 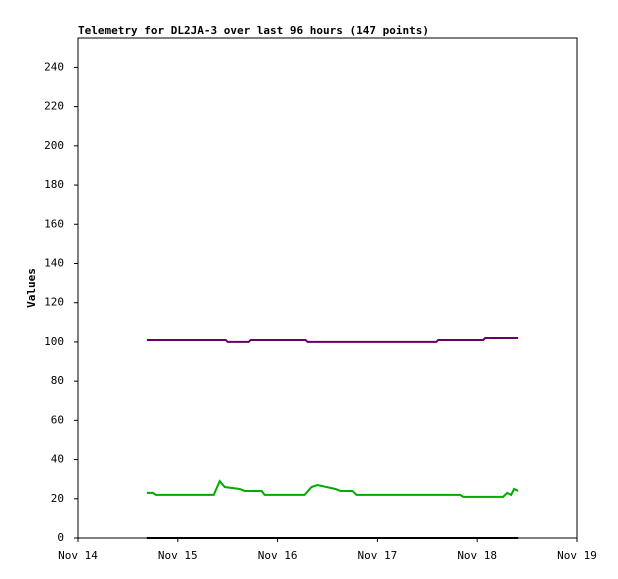 I want to click on x-tick-label: Nov 16, so click(x=278, y=555).